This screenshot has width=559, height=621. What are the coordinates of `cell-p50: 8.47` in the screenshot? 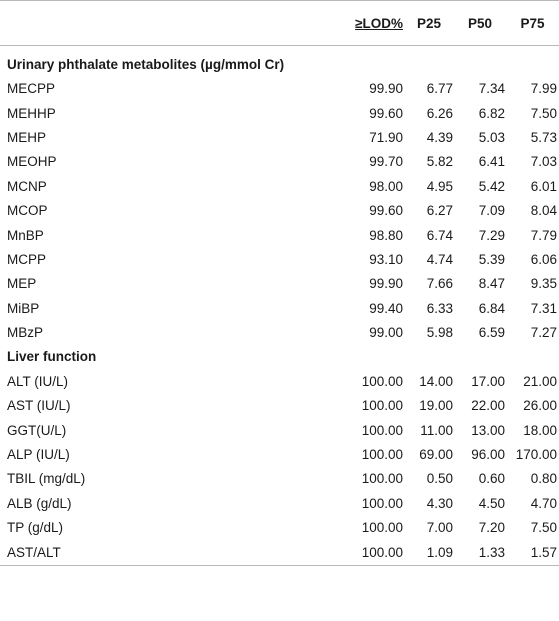 It's located at (491, 284).